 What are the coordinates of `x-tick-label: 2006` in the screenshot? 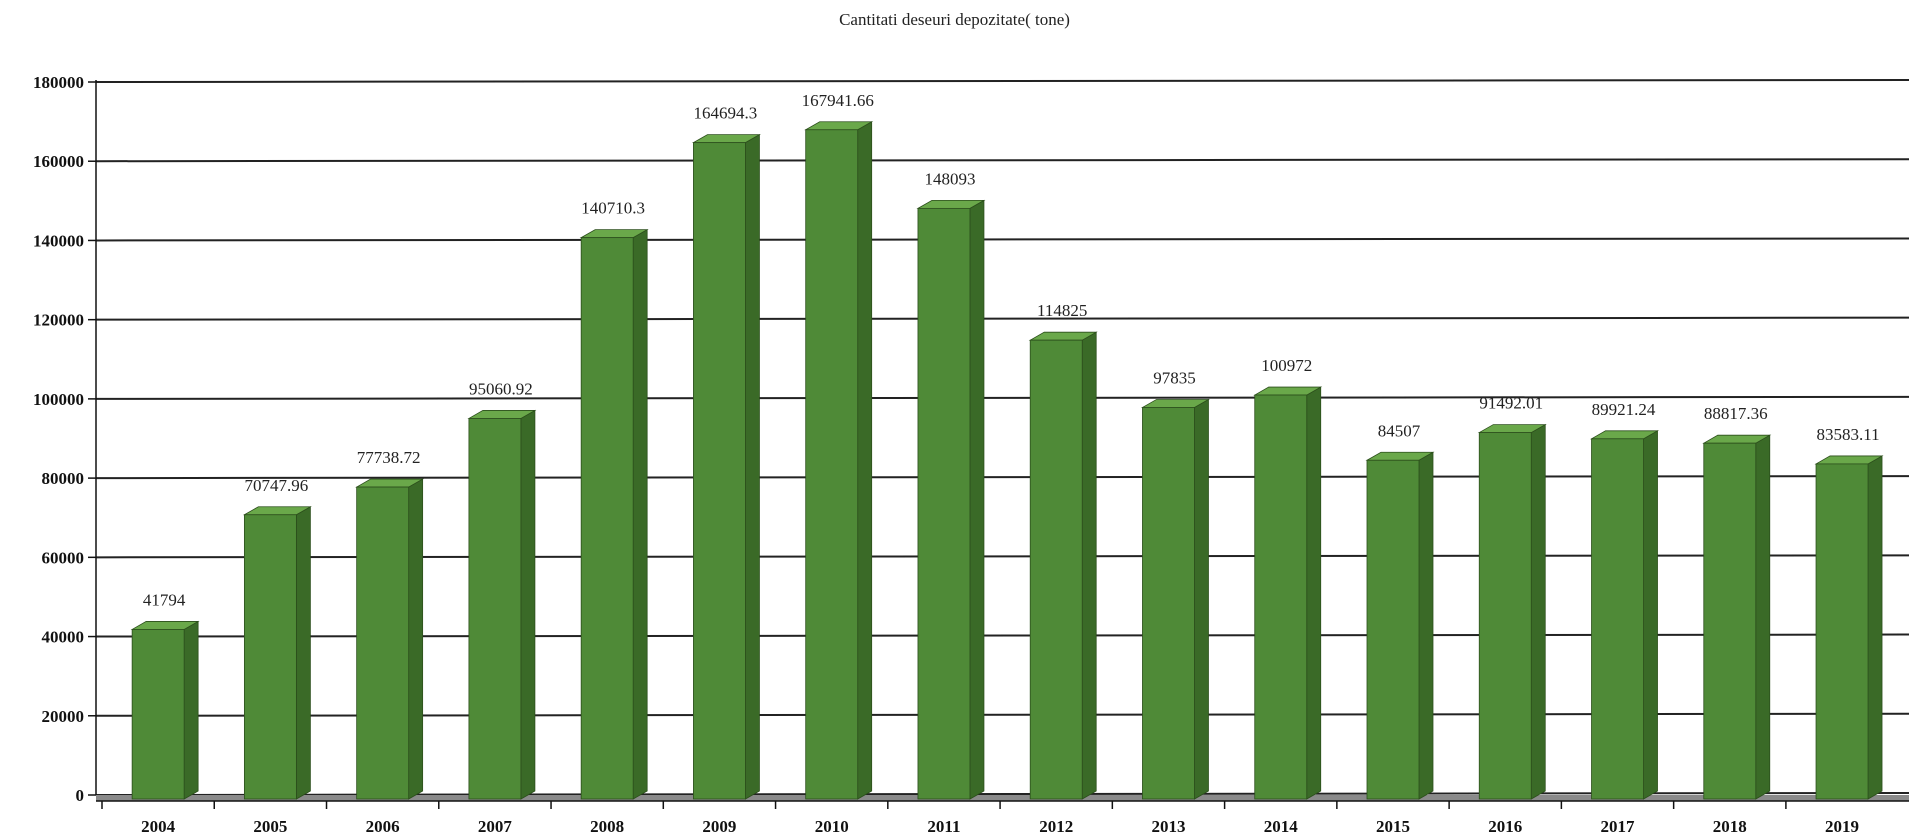 It's located at (383, 826).